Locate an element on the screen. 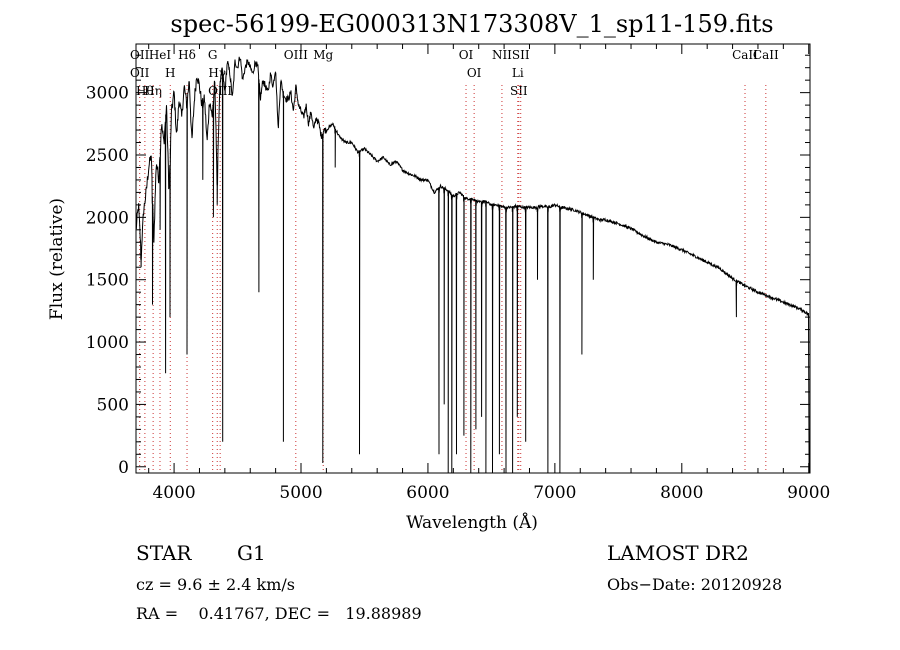 This screenshot has width=900, height=650. object-subclass: G1 is located at coordinates (251, 553).